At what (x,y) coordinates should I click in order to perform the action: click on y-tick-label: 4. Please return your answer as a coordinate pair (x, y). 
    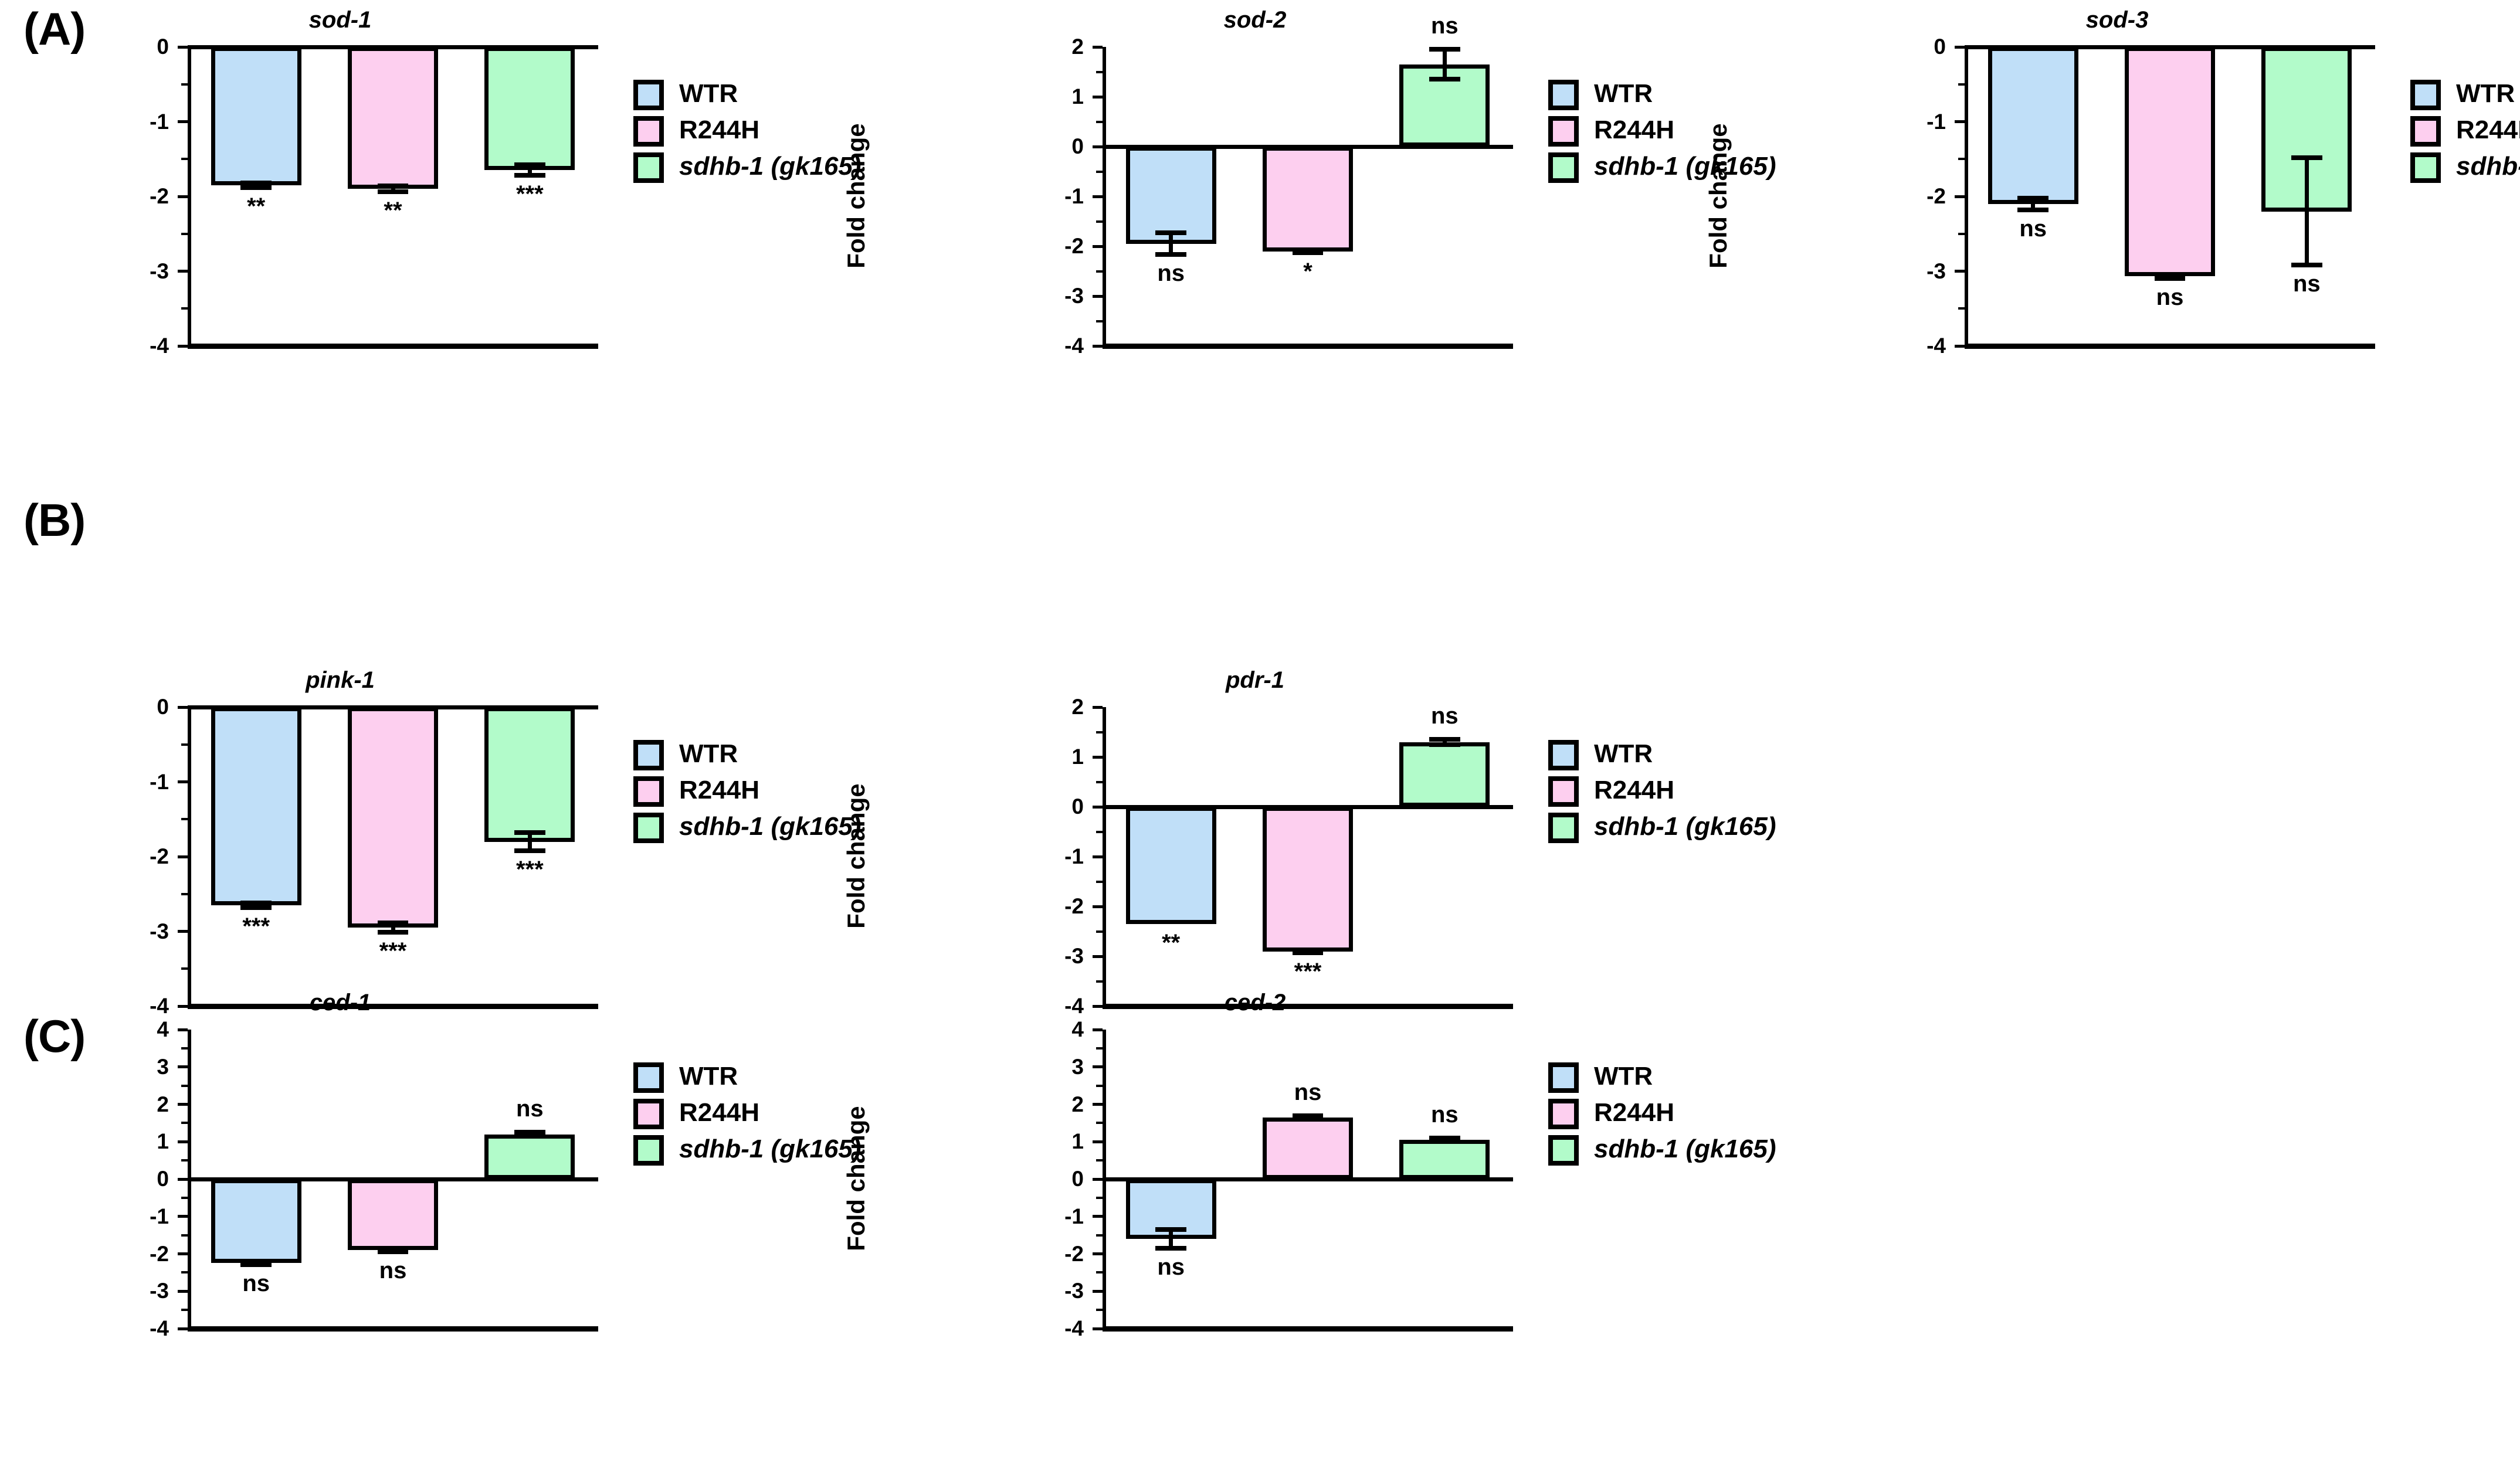
    Looking at the image, I should click on (1077, 1029).